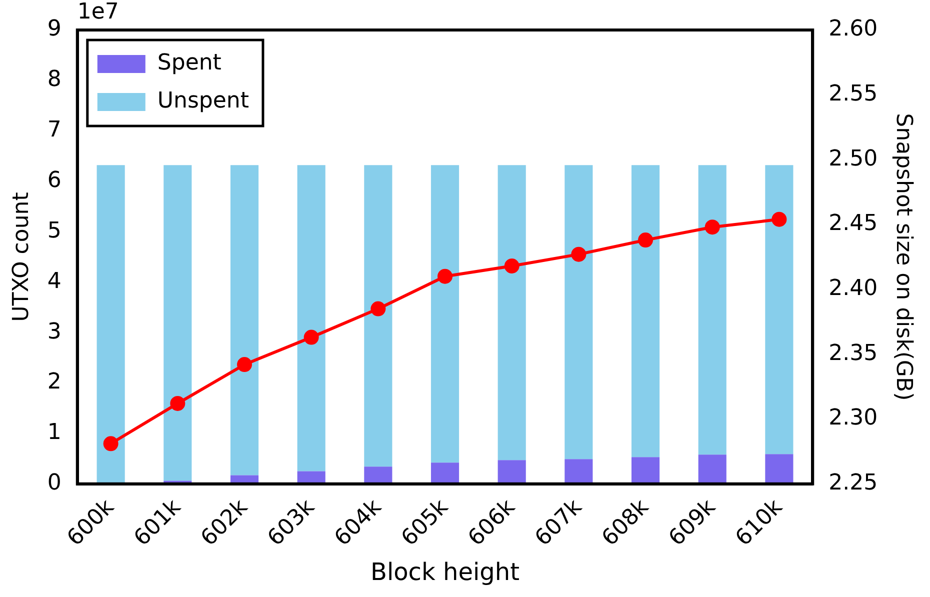  Describe the element at coordinates (853, 159) in the screenshot. I see `y2-tick-label: 2.50` at that location.